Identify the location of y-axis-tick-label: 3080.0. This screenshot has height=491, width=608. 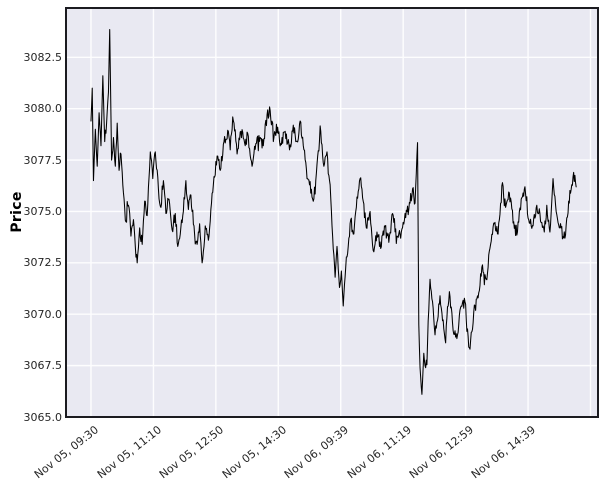
(43, 109).